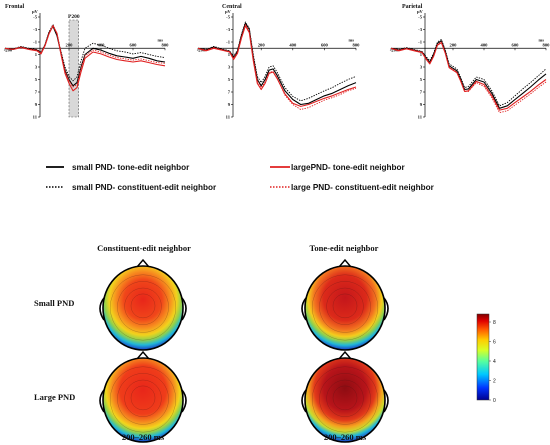 Image resolution: width=550 pixels, height=445 pixels. Describe the element at coordinates (144, 248) in the screenshot. I see `topo-column-title-constituent: Constituent-edit neighbor` at that location.